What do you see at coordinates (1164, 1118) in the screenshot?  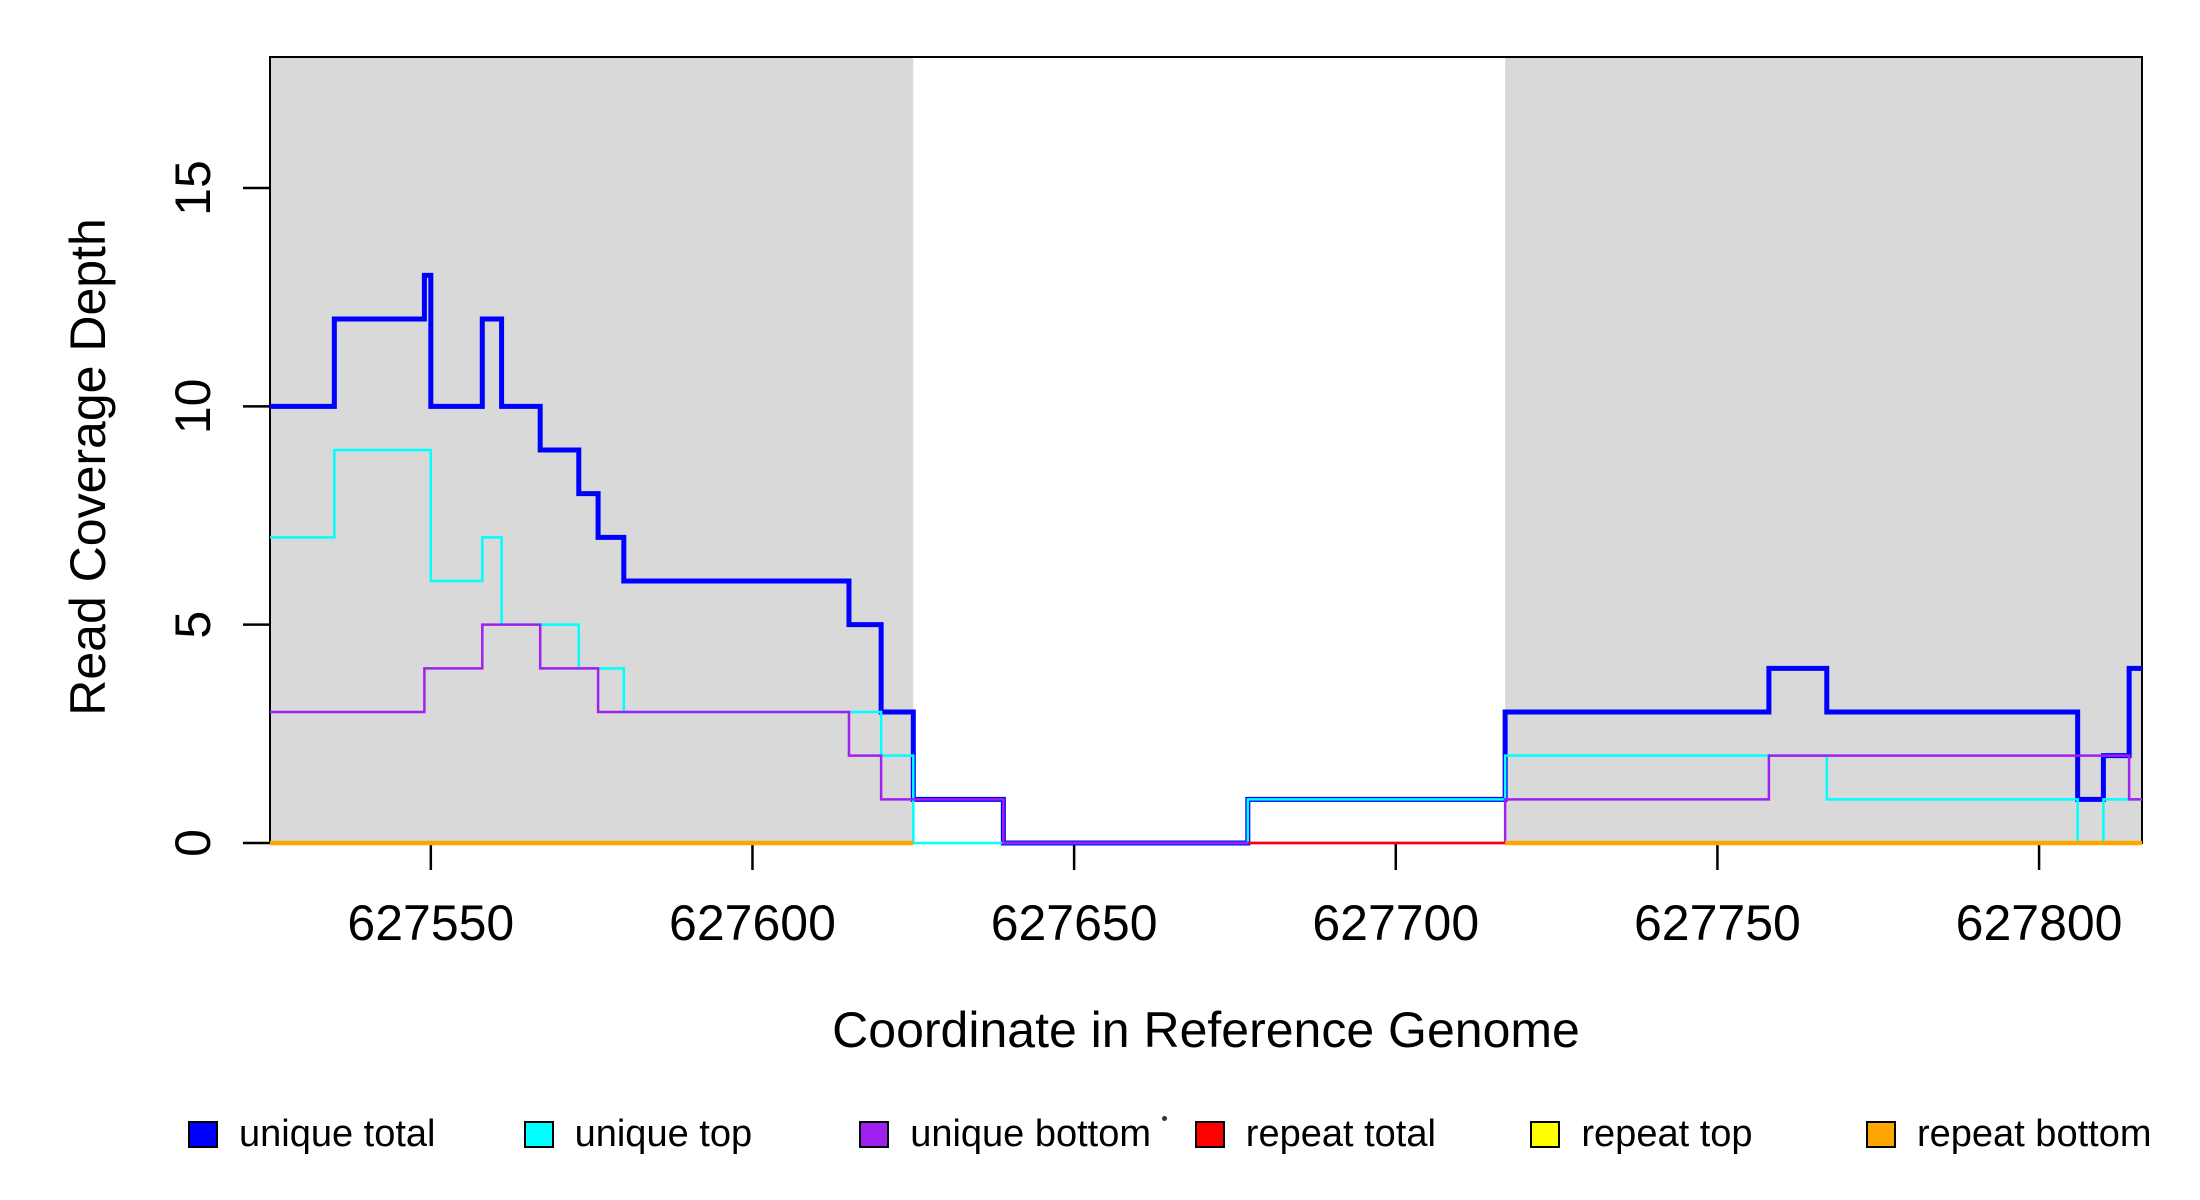 I see `stray-mark` at bounding box center [1164, 1118].